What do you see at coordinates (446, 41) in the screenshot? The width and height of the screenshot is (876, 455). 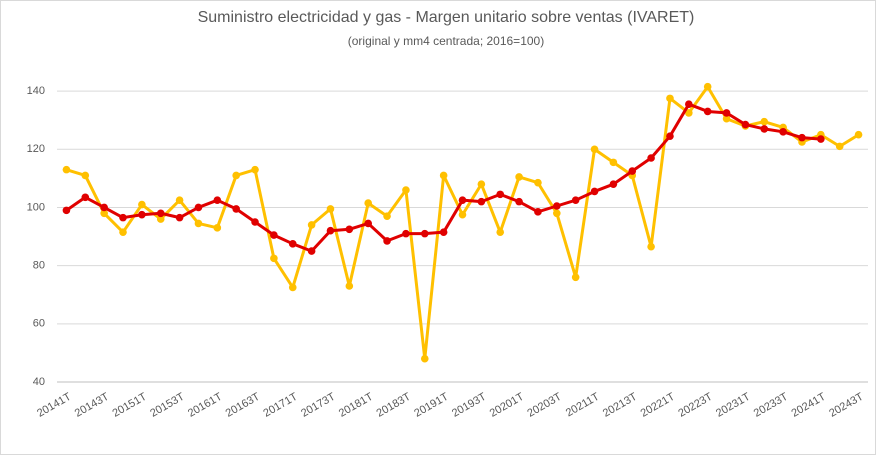 I see `chart-subtitle: (original y mm4 centrada; 2016=100)` at bounding box center [446, 41].